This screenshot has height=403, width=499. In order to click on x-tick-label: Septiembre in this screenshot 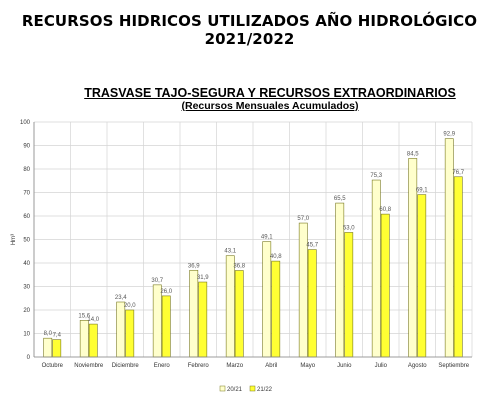, I will do `click(453, 366)`.